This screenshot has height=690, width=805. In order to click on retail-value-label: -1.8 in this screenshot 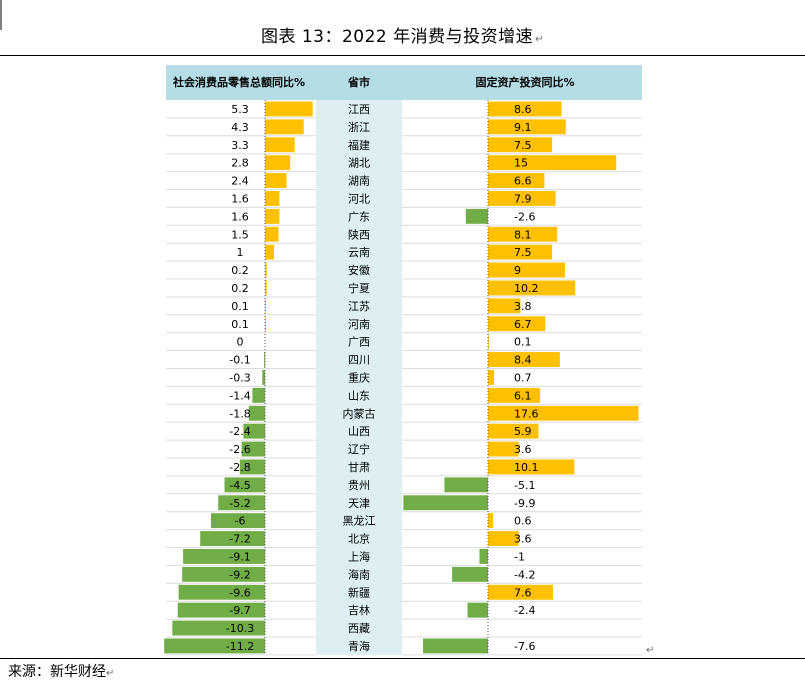, I will do `click(239, 413)`.